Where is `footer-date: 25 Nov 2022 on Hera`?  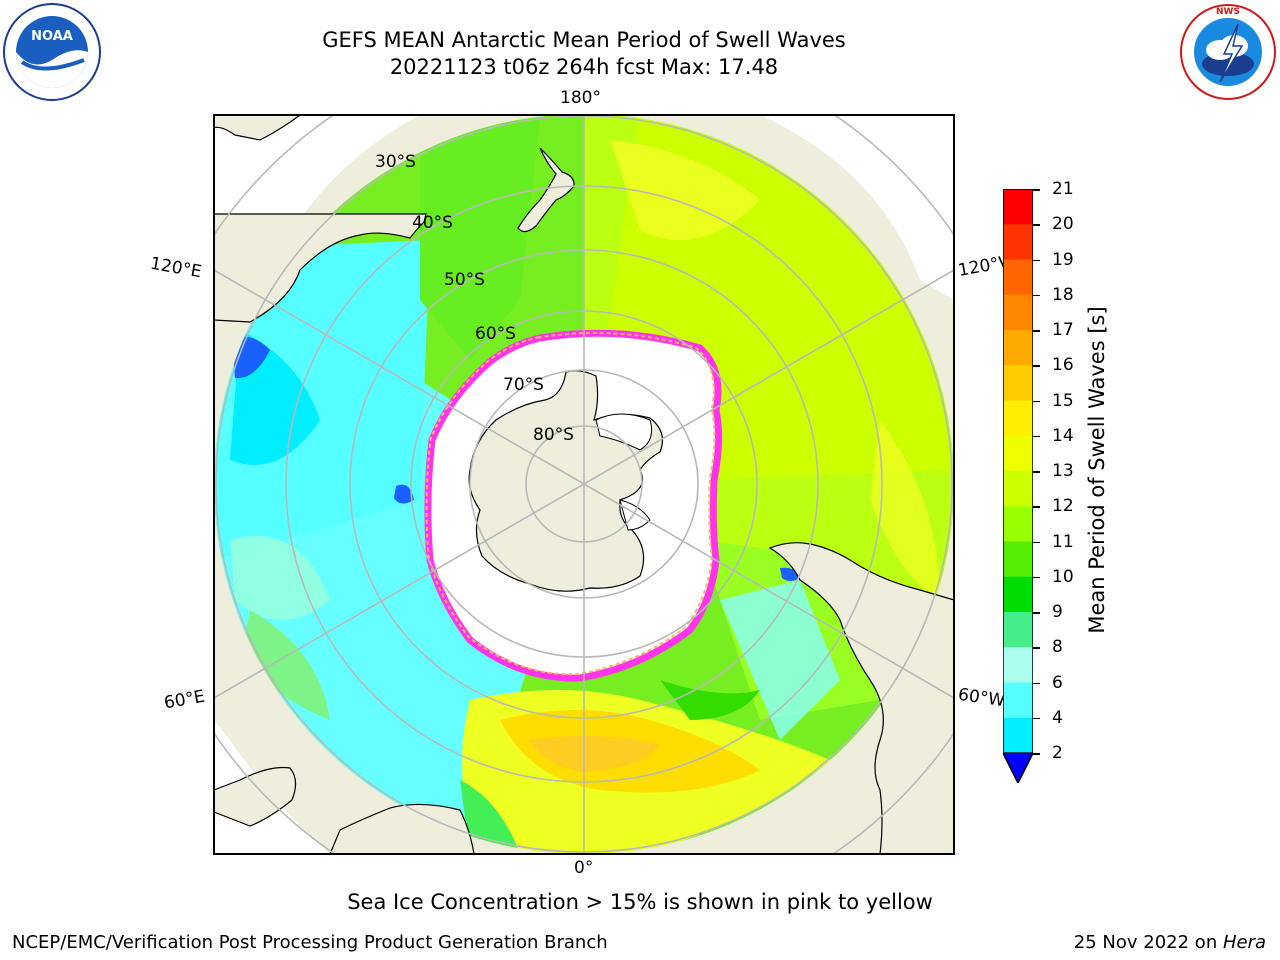 footer-date: 25 Nov 2022 on Hera is located at coordinates (1170, 942).